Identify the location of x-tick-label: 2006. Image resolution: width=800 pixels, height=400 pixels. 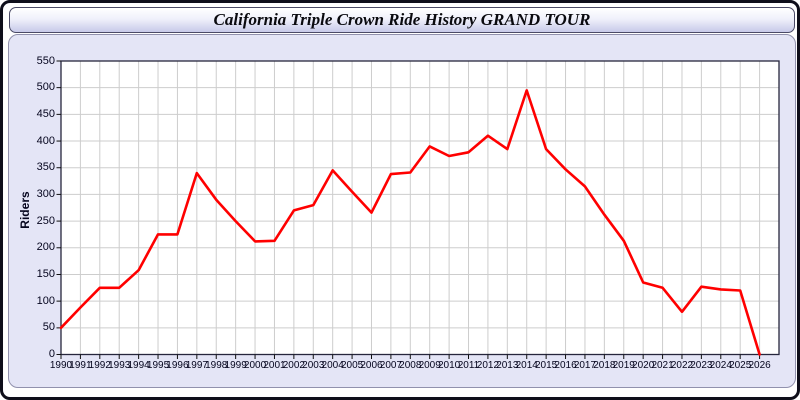
(371, 365).